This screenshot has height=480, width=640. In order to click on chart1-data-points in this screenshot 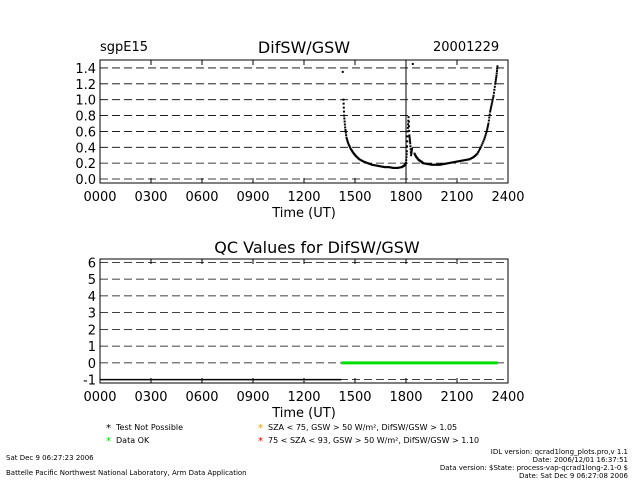, I will do `click(420, 115)`.